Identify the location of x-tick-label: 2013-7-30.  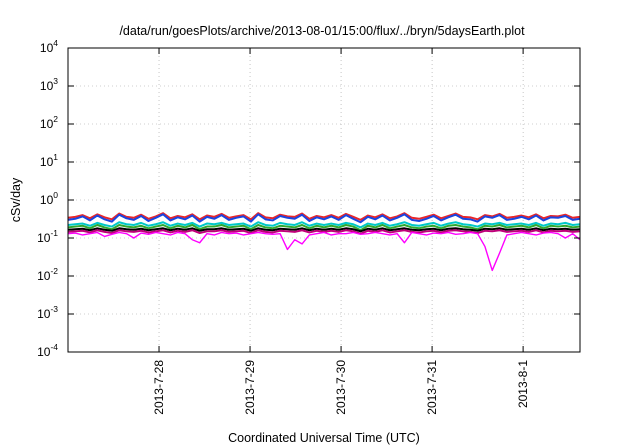
(341, 387).